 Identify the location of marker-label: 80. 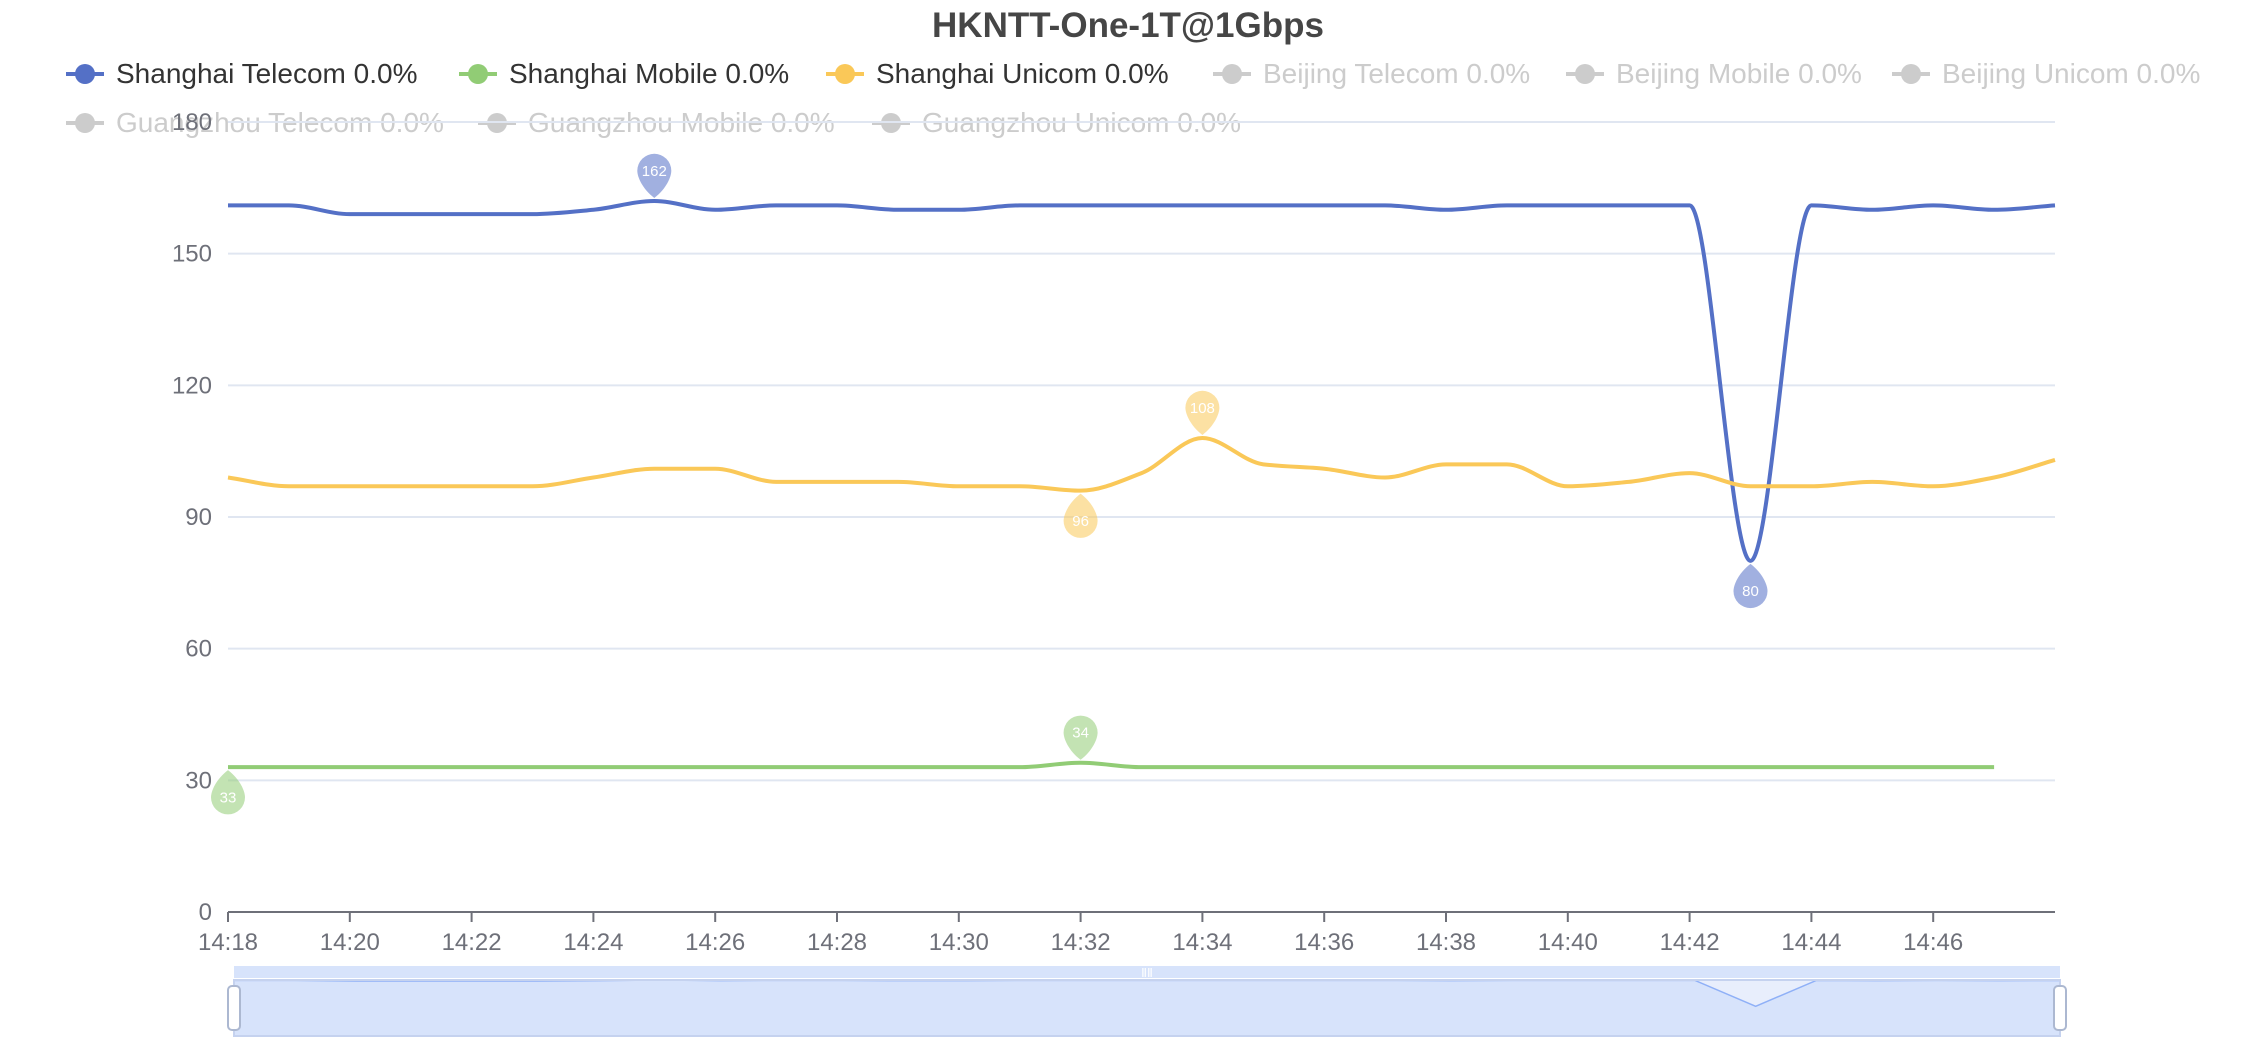
(1750, 591).